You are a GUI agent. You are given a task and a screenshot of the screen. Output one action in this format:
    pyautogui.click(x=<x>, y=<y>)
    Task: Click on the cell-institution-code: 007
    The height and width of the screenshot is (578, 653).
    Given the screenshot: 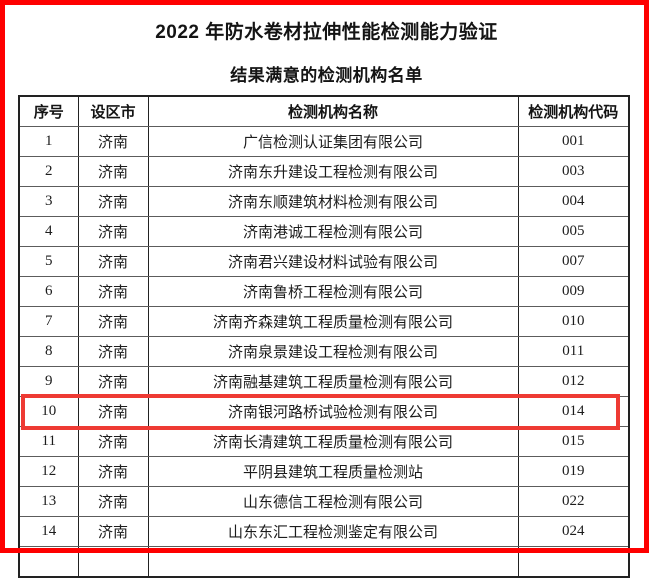 What is the action you would take?
    pyautogui.click(x=573, y=261)
    